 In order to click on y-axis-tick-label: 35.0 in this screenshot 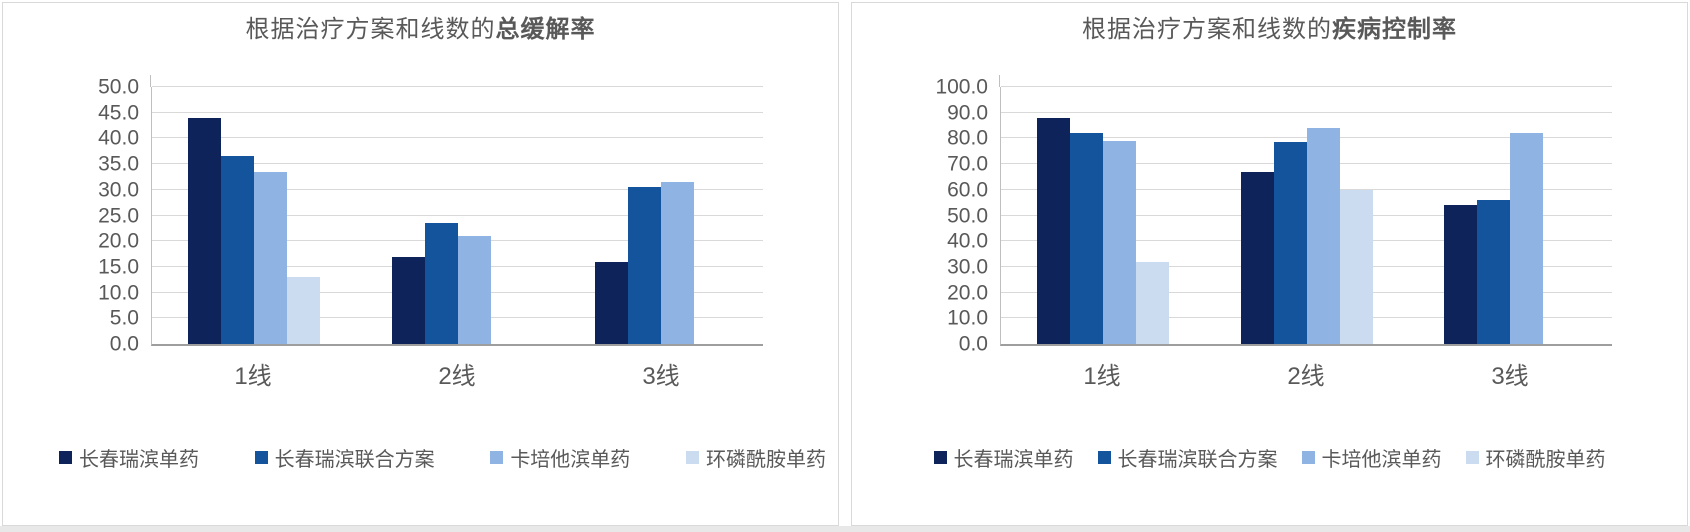, I will do `click(118, 164)`.